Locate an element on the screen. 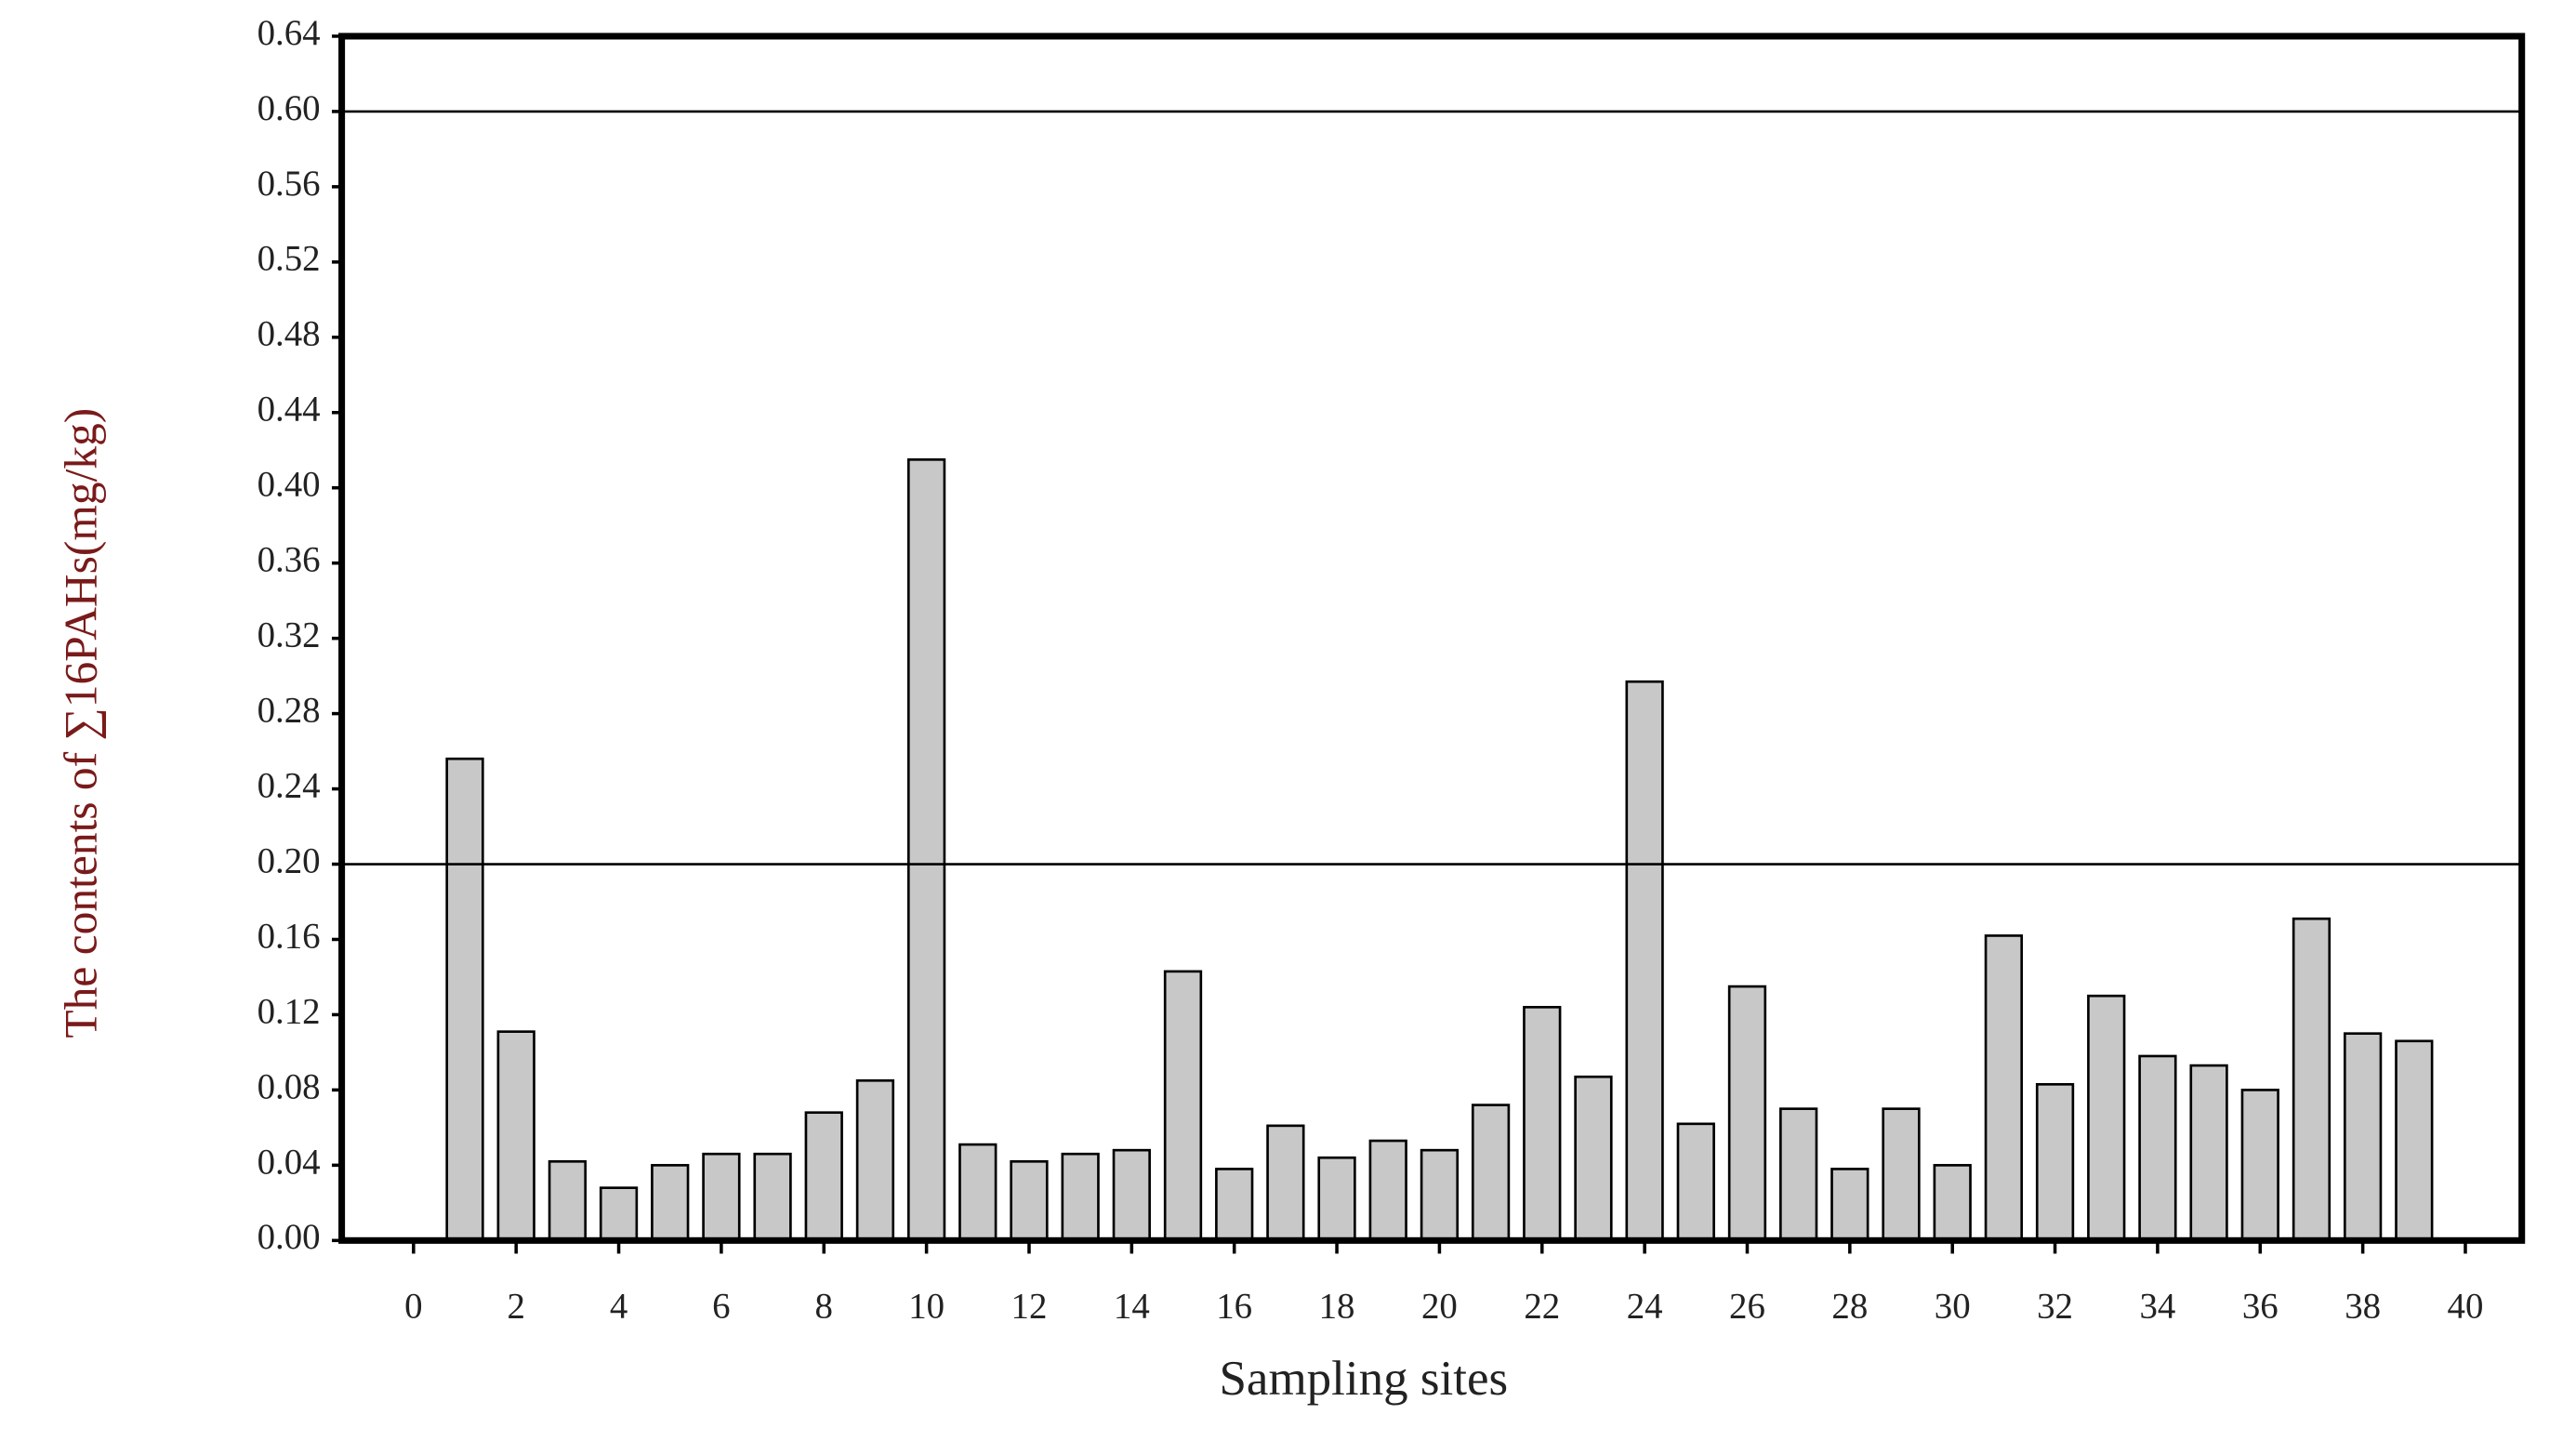  x-tick-label: 20 is located at coordinates (1439, 1306).